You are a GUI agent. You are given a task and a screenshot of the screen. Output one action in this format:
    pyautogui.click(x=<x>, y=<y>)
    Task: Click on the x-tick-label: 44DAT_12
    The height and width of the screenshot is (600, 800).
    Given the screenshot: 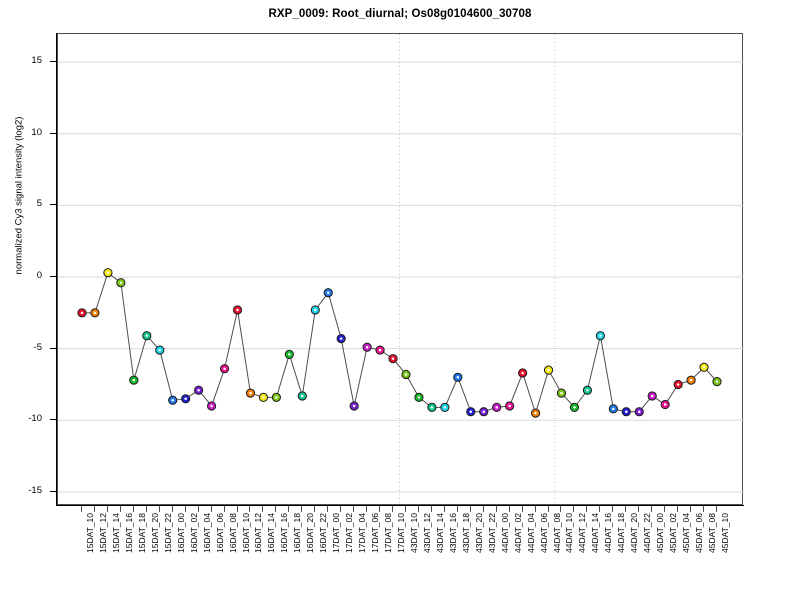 What is the action you would take?
    pyautogui.click(x=582, y=533)
    